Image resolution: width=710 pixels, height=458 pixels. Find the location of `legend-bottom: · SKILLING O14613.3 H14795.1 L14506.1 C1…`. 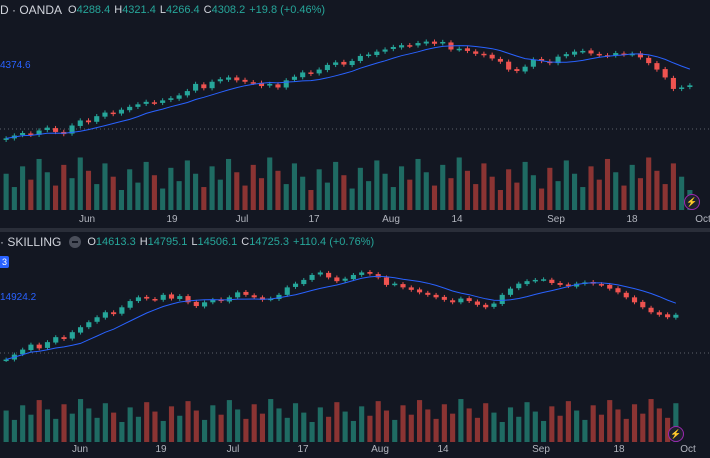

legend-bottom: · SKILLING O14613.3 H14795.1 L14506.1 C1… is located at coordinates (187, 242).